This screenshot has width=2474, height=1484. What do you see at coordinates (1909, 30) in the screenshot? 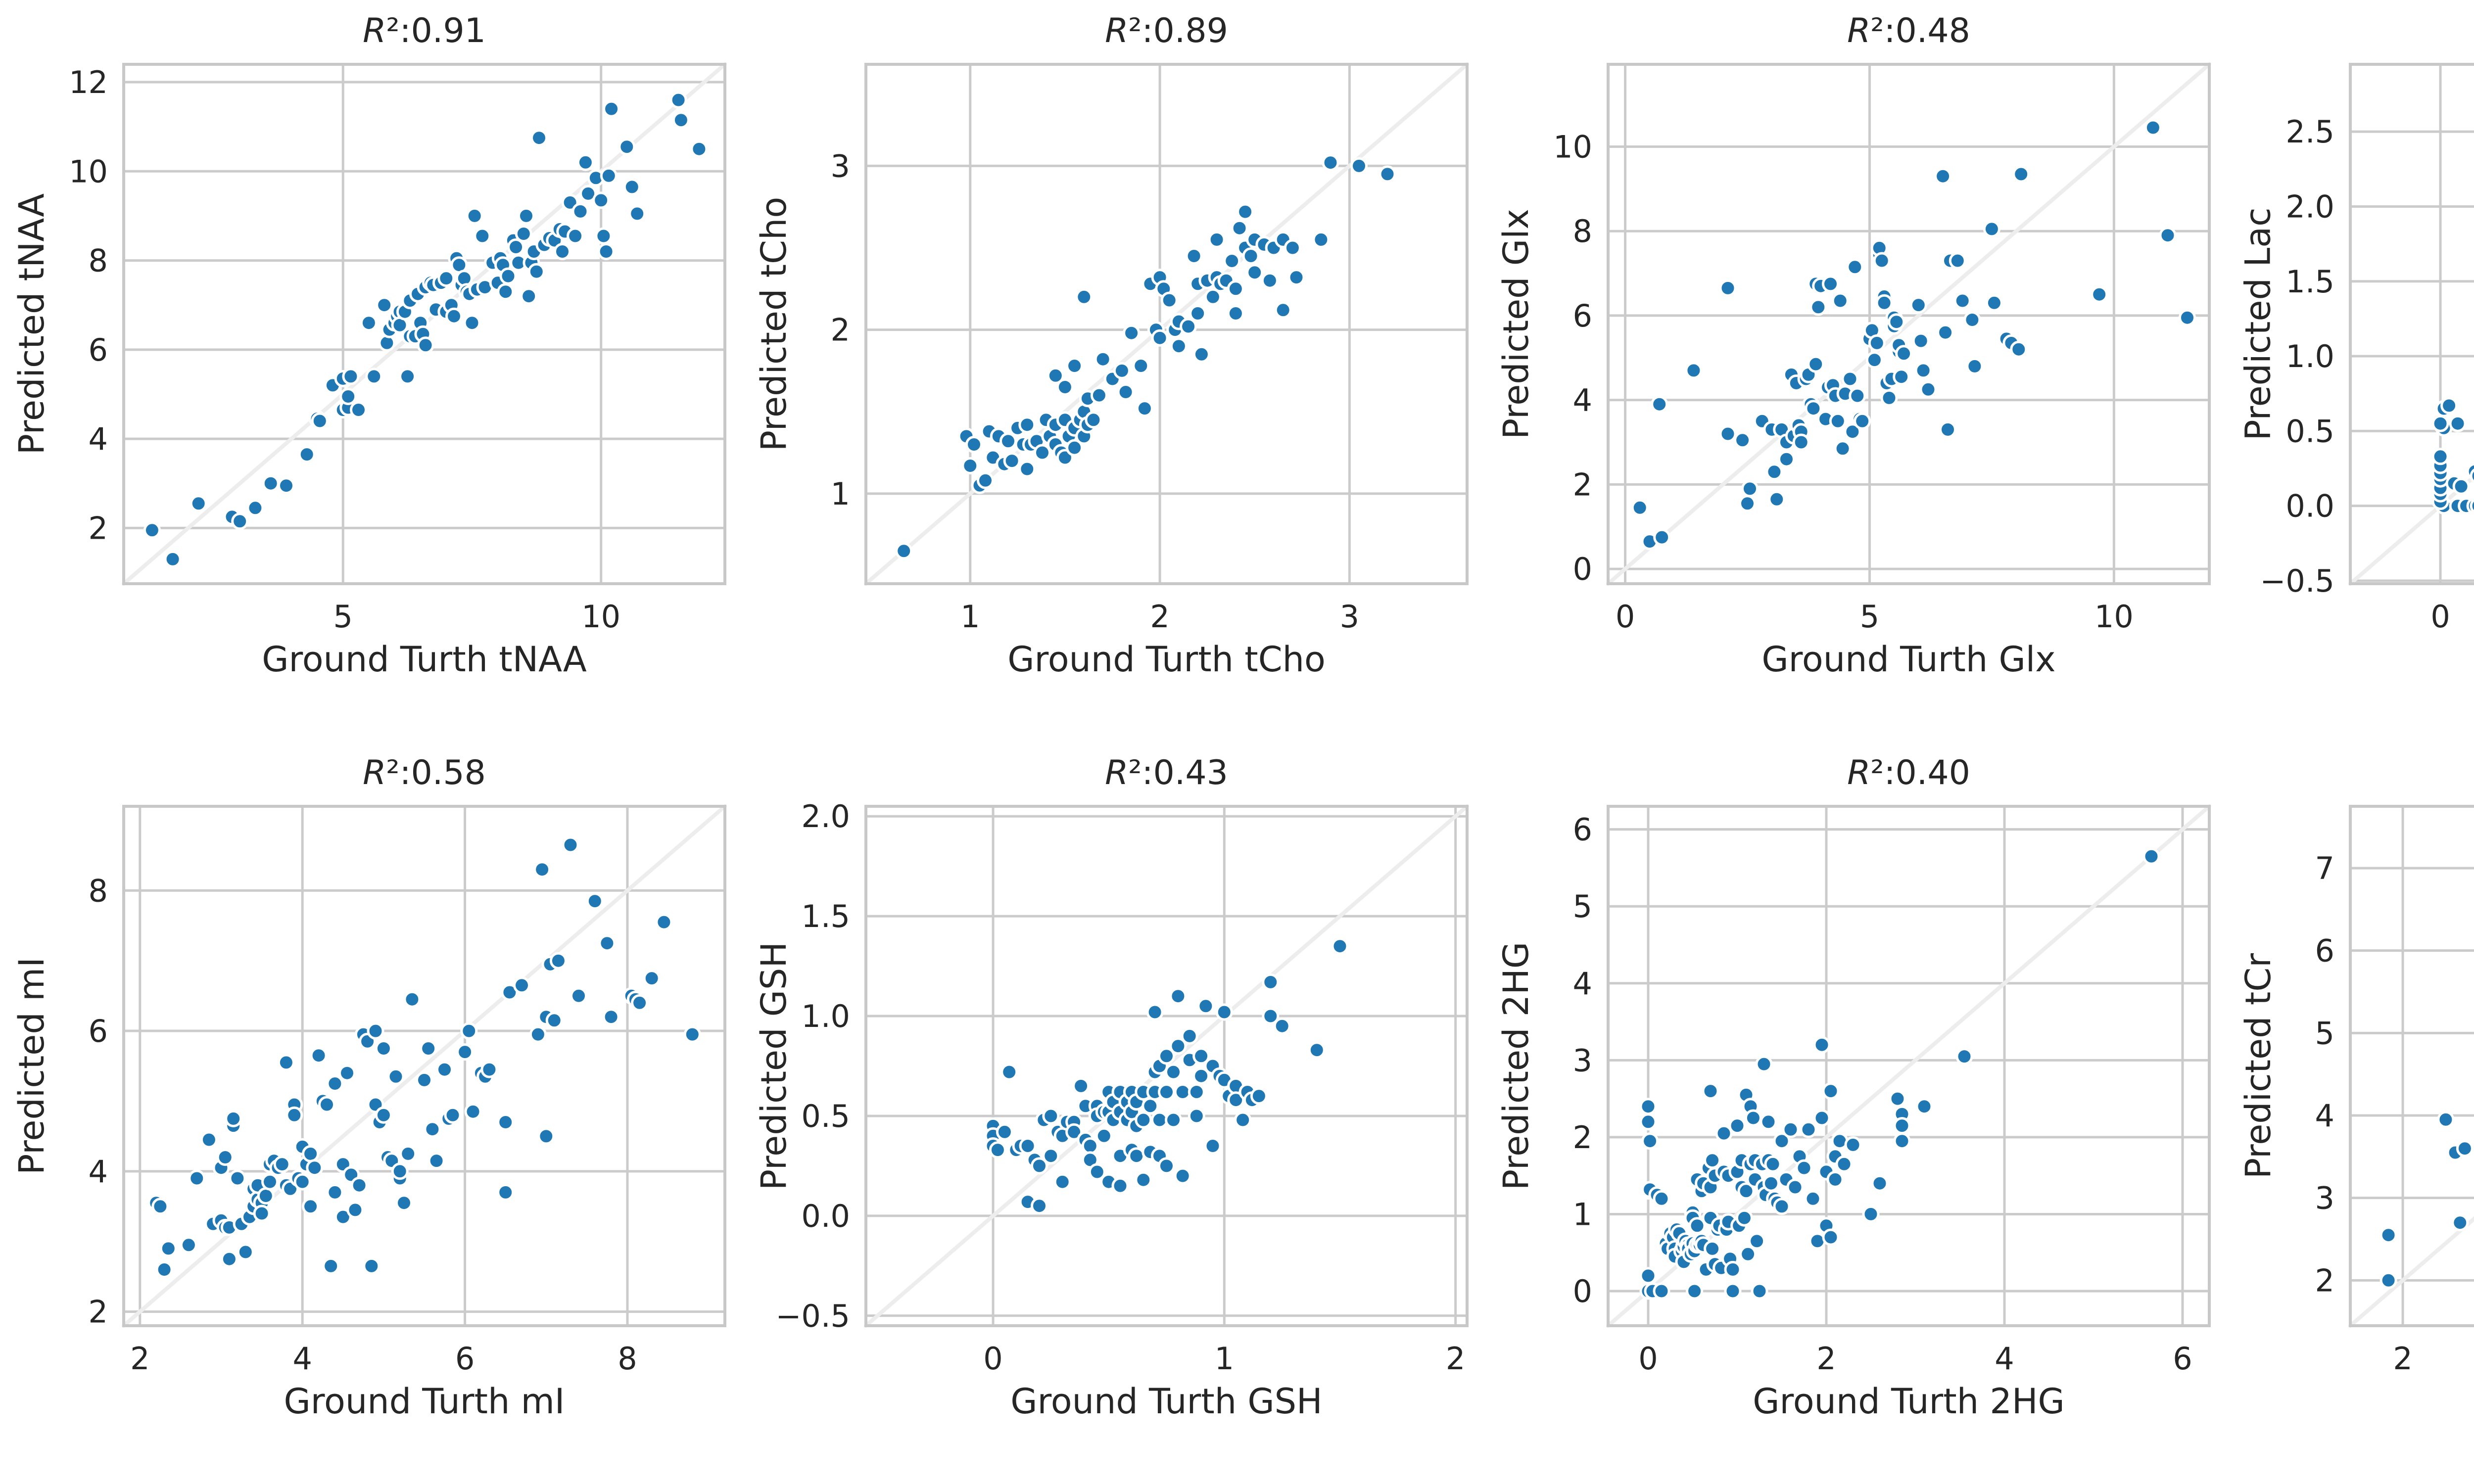
I see `plot-title: R²:0.48` at bounding box center [1909, 30].